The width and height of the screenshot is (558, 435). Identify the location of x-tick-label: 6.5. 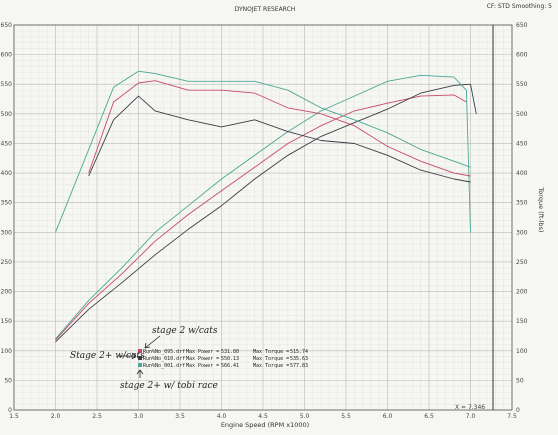
(429, 416).